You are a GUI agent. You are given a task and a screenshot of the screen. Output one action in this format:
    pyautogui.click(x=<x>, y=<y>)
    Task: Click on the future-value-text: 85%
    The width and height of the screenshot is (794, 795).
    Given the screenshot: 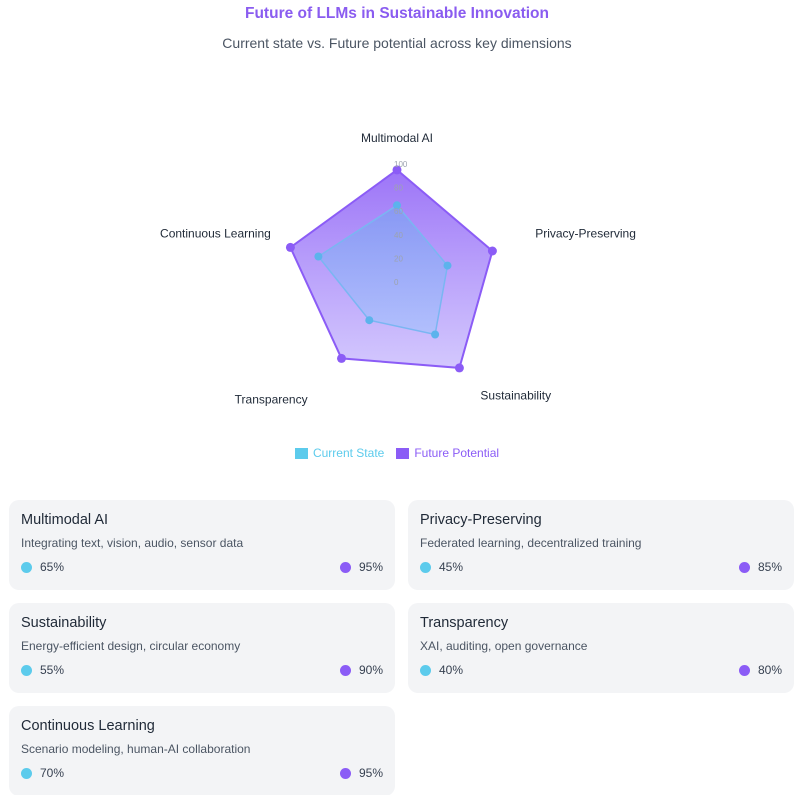 What is the action you would take?
    pyautogui.click(x=769, y=567)
    